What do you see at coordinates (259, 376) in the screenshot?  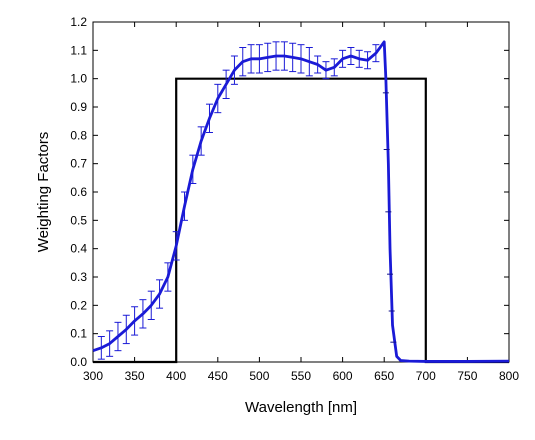 I see `x-tick-label: 500` at bounding box center [259, 376].